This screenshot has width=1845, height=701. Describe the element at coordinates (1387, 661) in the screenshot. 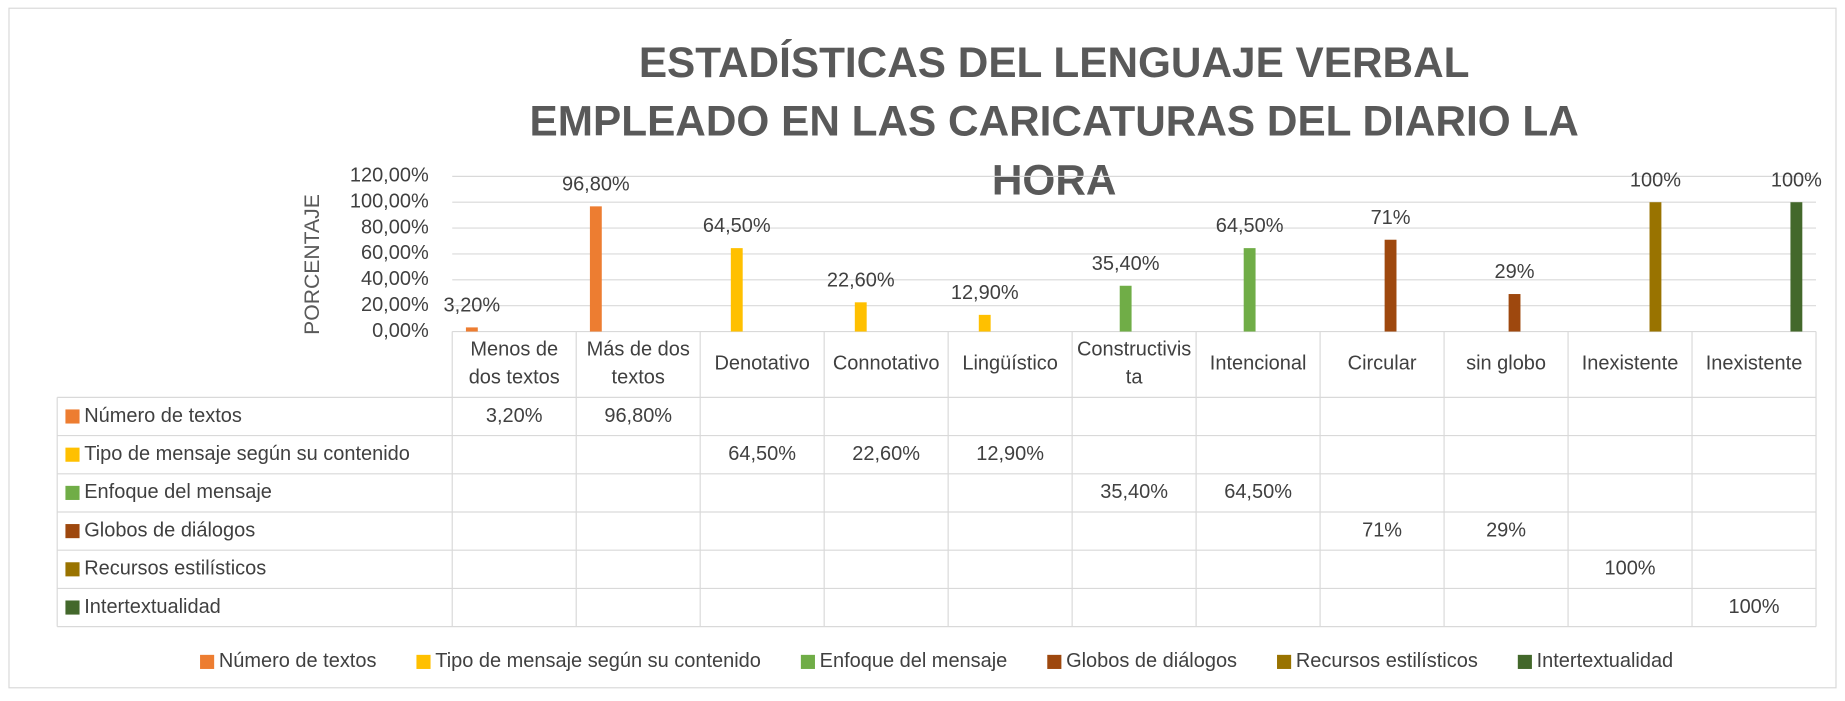

I see `legend-label: Recursos estilísticos` at that location.